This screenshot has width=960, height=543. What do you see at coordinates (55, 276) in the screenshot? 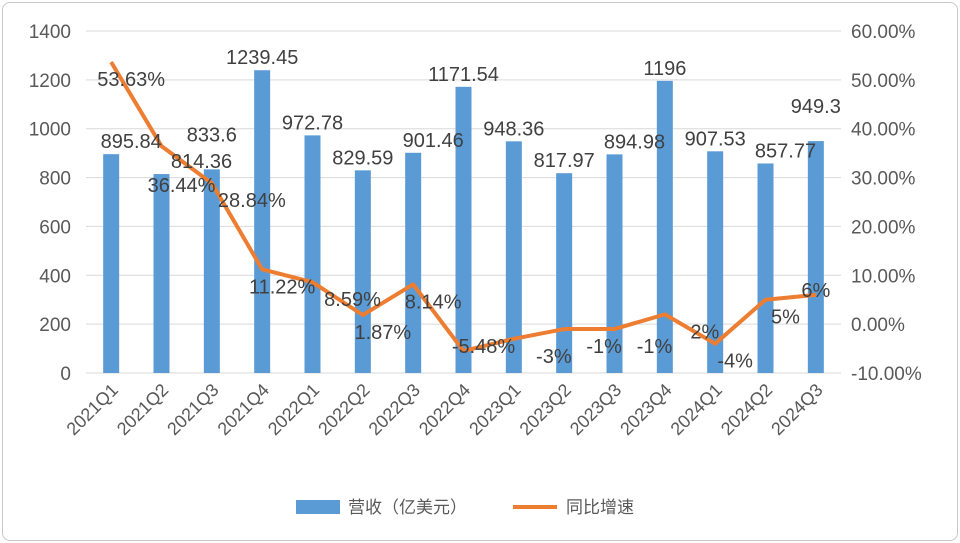
I see `left-tick-label: 400` at bounding box center [55, 276].